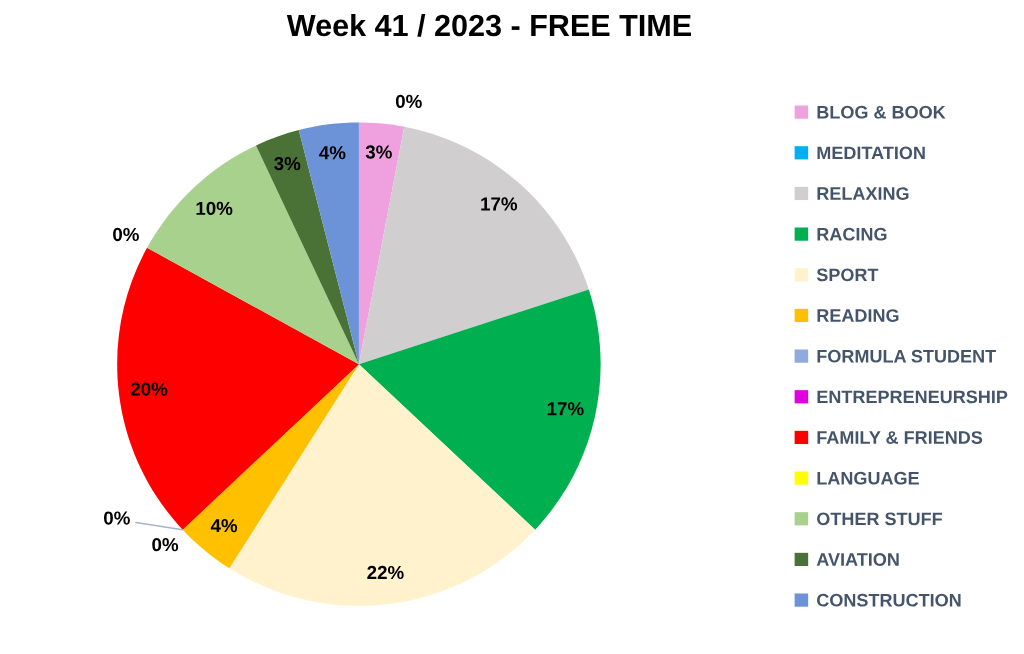 The height and width of the screenshot is (654, 1024). What do you see at coordinates (906, 356) in the screenshot?
I see `legend-label: FORMULA STUDENT` at bounding box center [906, 356].